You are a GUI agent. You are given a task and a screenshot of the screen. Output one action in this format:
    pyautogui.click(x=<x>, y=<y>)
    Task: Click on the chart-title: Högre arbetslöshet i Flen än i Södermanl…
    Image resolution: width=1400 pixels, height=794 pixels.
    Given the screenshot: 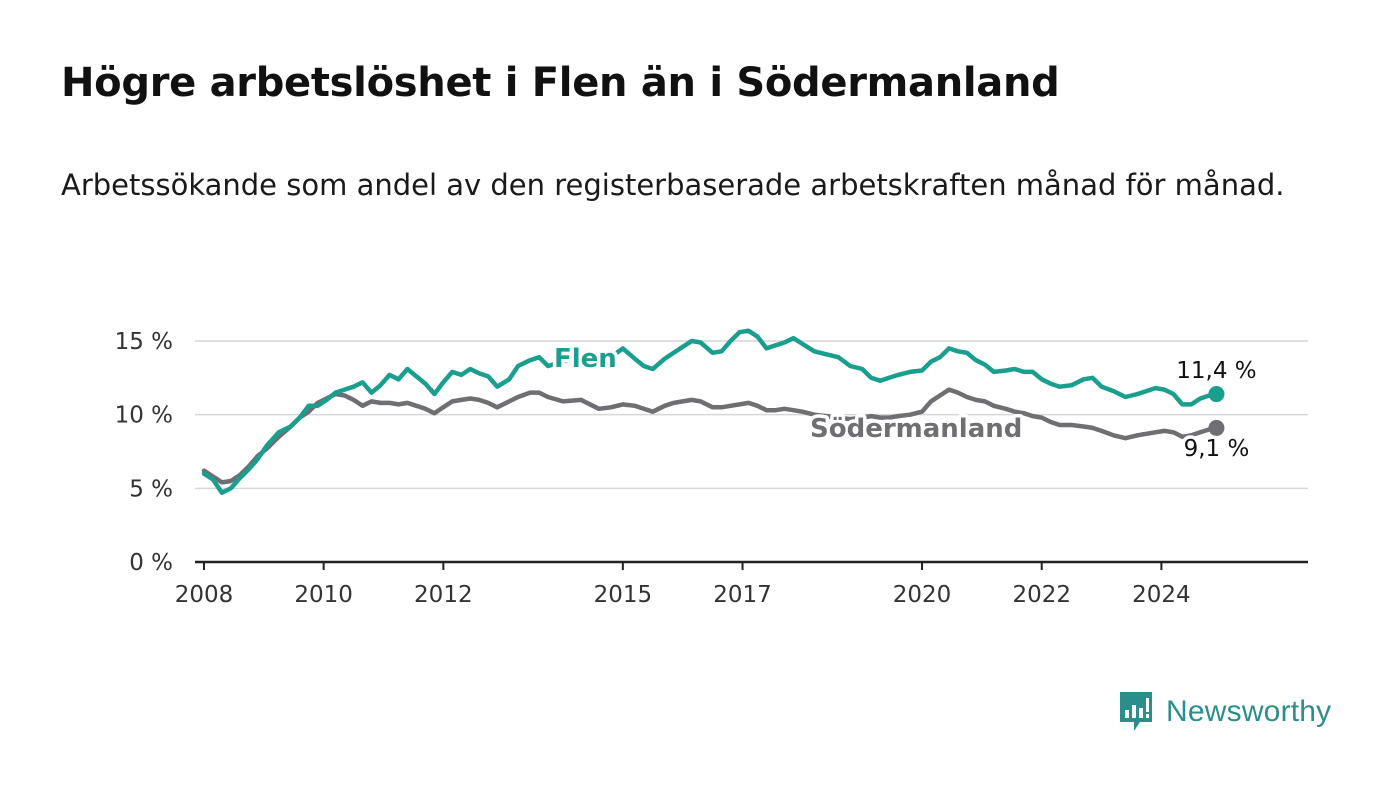 What is the action you would take?
    pyautogui.click(x=560, y=83)
    